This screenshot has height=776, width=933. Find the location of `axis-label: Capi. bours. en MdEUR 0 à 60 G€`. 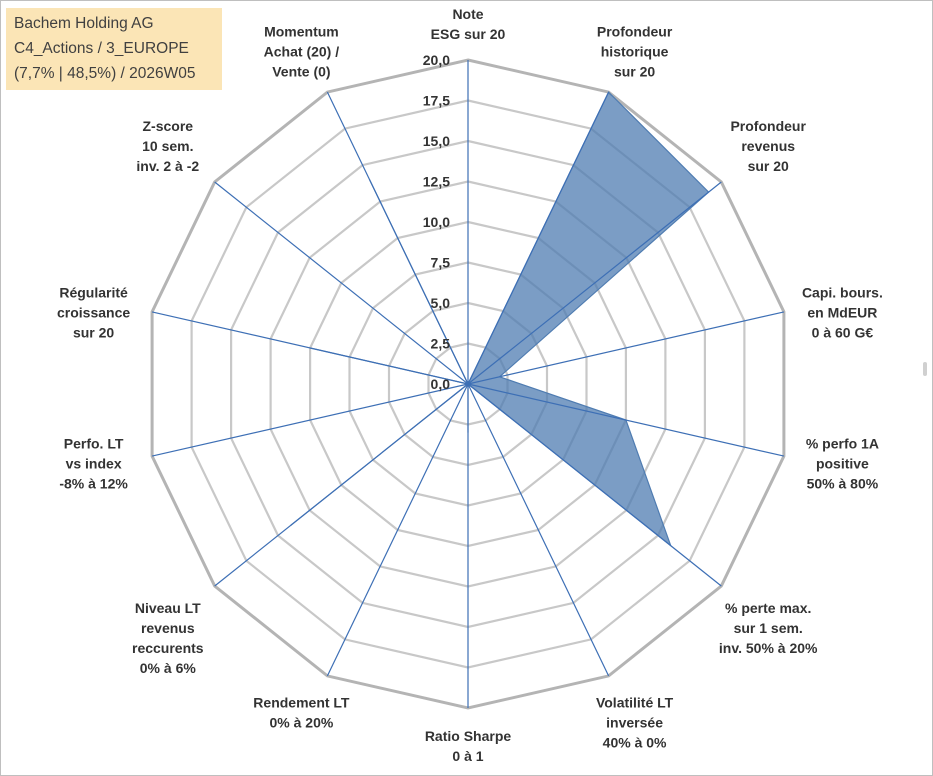

axis-label: Capi. bours. en MdEUR 0 à 60 G€ is located at coordinates (842, 312).